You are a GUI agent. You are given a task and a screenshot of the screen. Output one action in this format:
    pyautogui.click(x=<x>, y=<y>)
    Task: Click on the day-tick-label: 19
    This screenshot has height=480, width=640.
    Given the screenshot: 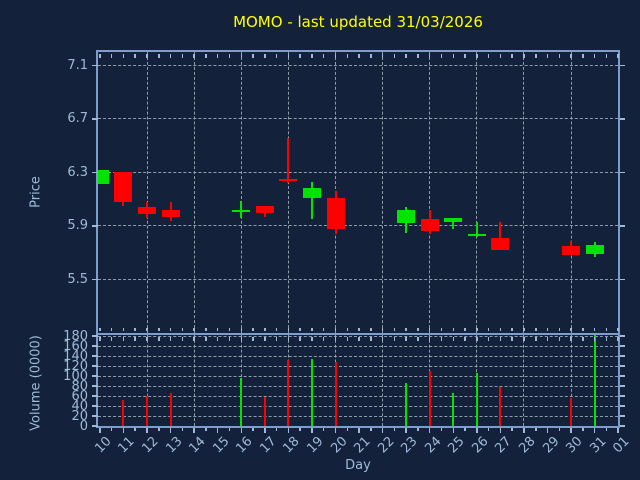 What is the action you would take?
    pyautogui.click(x=315, y=445)
    